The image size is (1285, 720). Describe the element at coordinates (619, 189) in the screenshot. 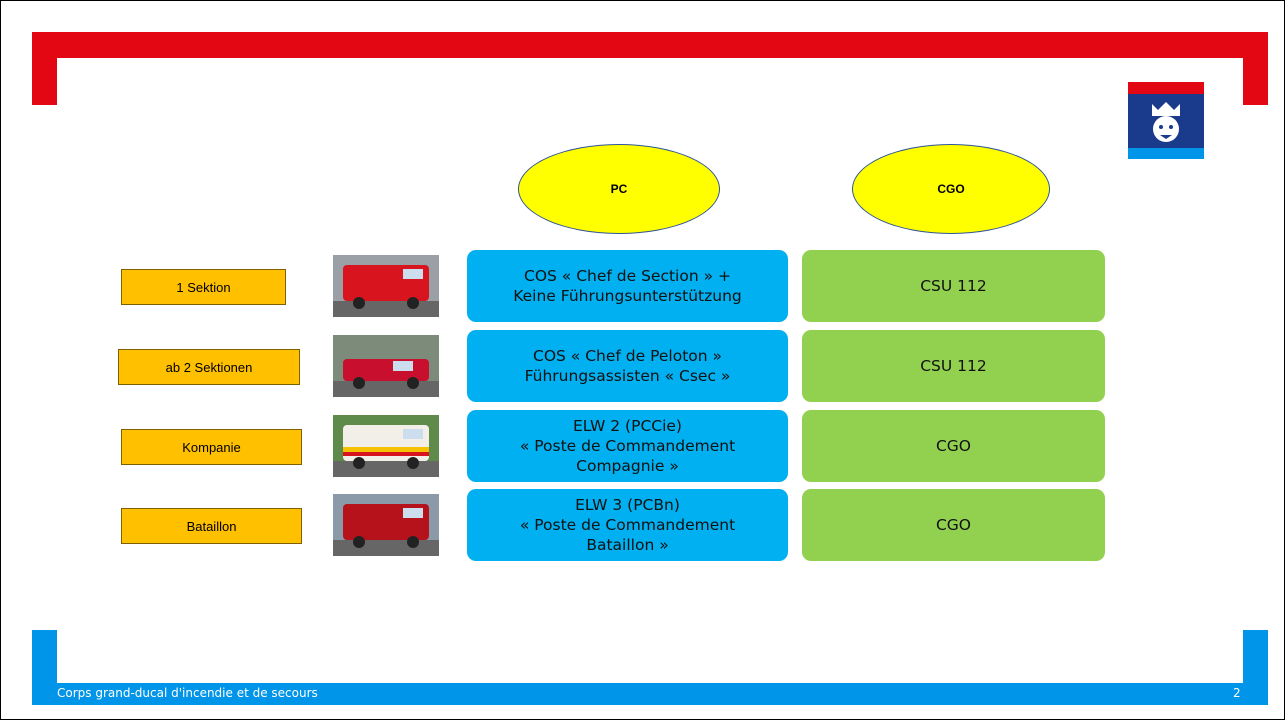

I see `column-header: PC` at that location.